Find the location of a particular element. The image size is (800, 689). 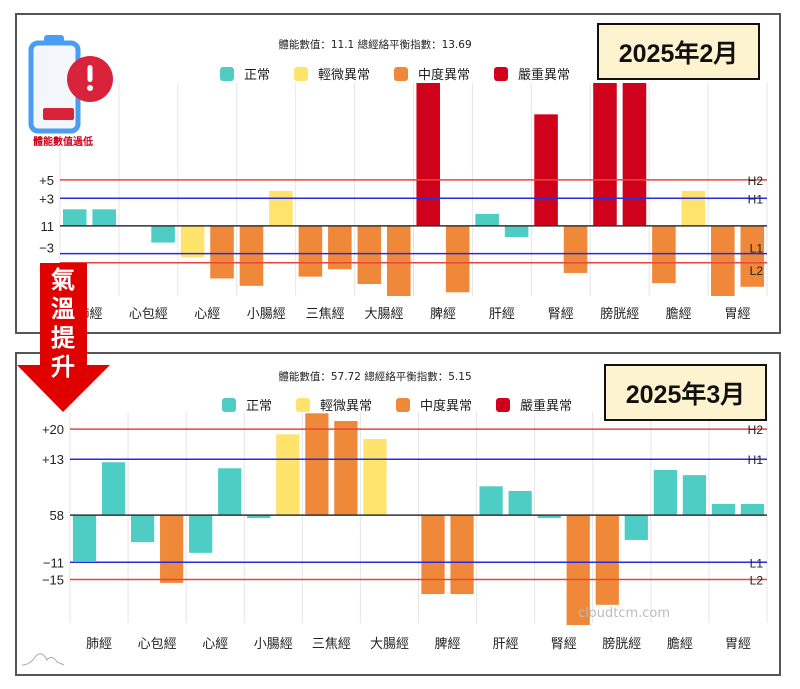

temperature-rise-label: 氣 溫 提 升 is located at coordinates (63, 324).